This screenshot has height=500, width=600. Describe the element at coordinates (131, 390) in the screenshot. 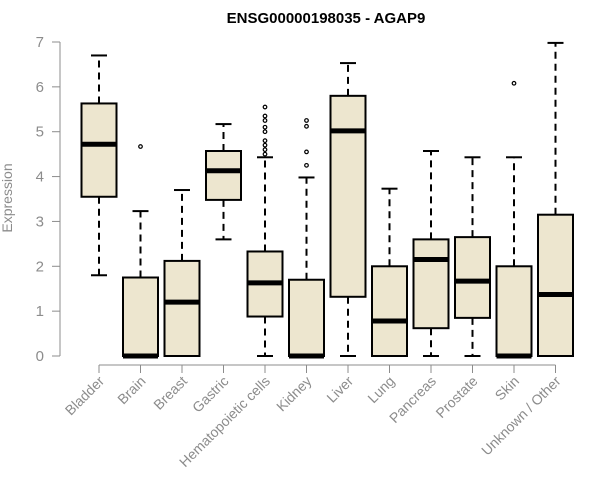

I see `x-tick-label: Brain` at that location.